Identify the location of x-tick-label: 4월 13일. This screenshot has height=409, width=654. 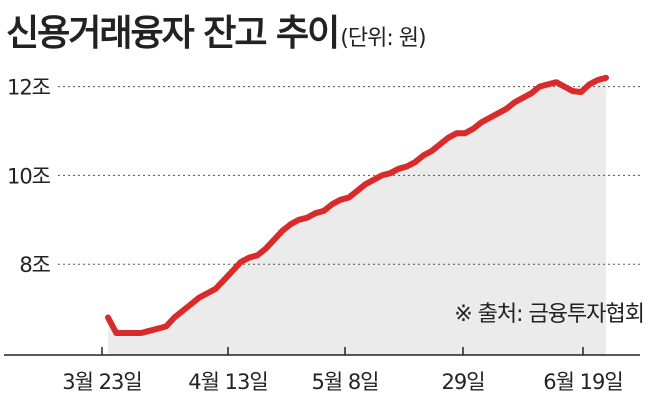
(227, 382).